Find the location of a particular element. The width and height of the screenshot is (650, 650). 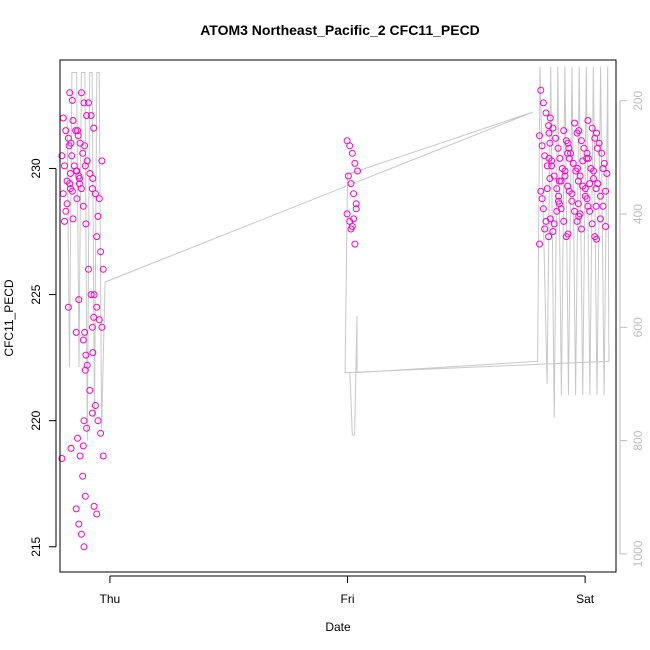

y-axis-label: CFC11_PECD is located at coordinates (9, 317).